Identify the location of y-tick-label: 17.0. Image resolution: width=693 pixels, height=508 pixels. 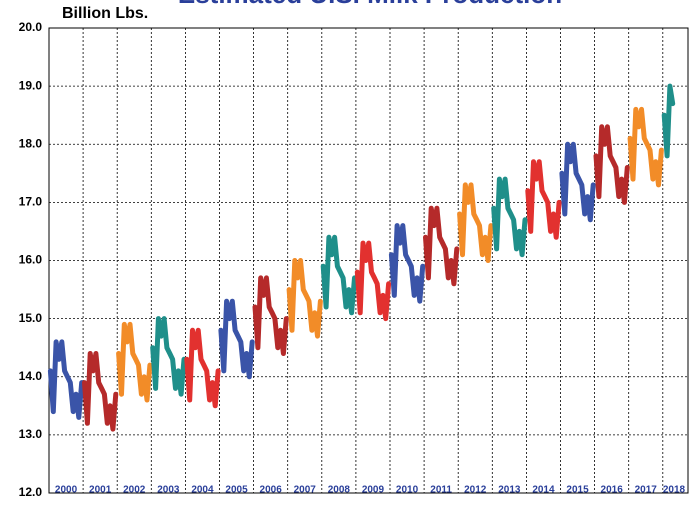
(31, 202).